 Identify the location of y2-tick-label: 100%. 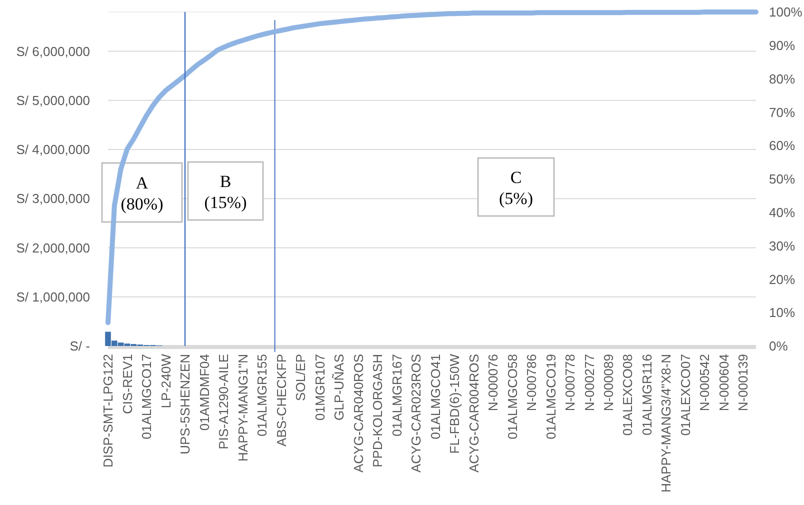
(786, 12).